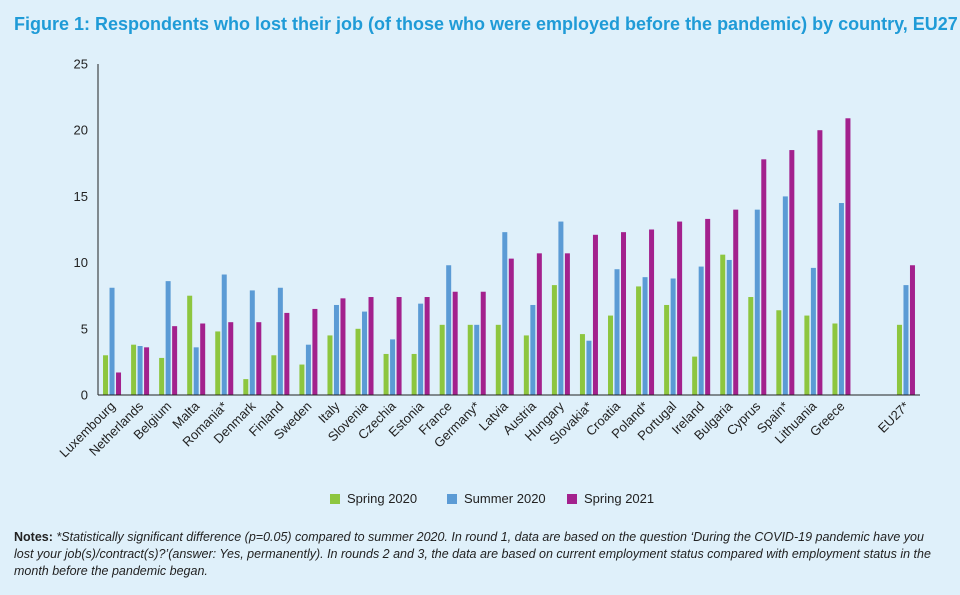 Image resolution: width=960 pixels, height=595 pixels. Describe the element at coordinates (505, 498) in the screenshot. I see `legend-label: Summer 2020` at that location.